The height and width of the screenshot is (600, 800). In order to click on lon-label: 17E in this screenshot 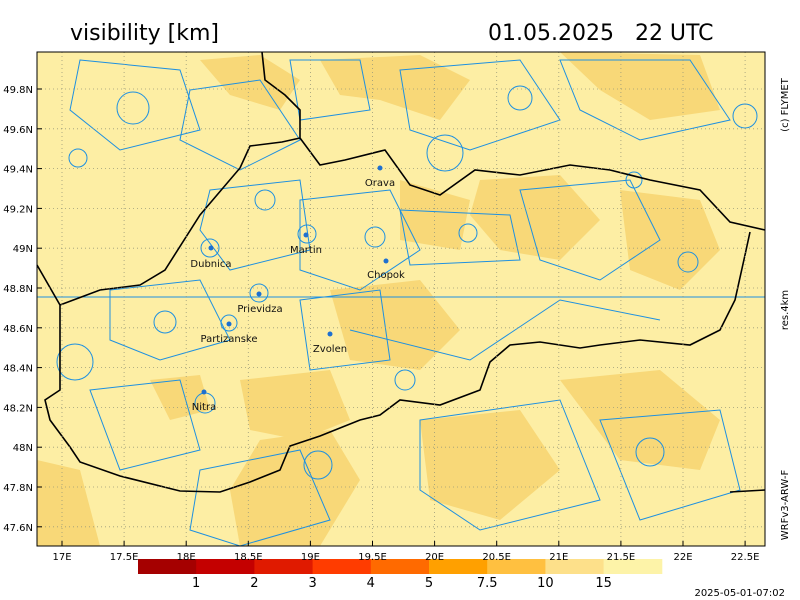, I will do `click(61, 557)`.